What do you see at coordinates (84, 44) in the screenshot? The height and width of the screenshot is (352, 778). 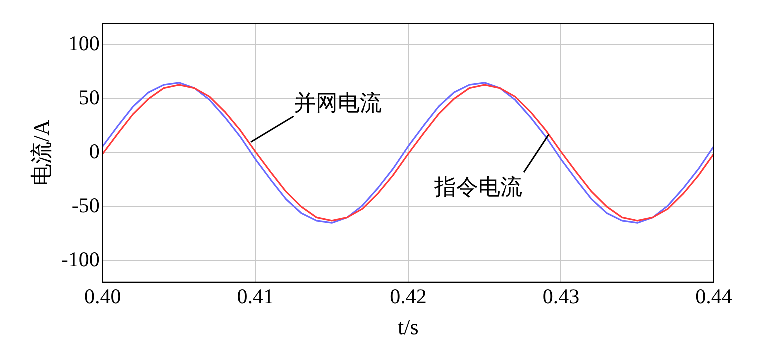 I see `y-tick-label: 100` at bounding box center [84, 44].